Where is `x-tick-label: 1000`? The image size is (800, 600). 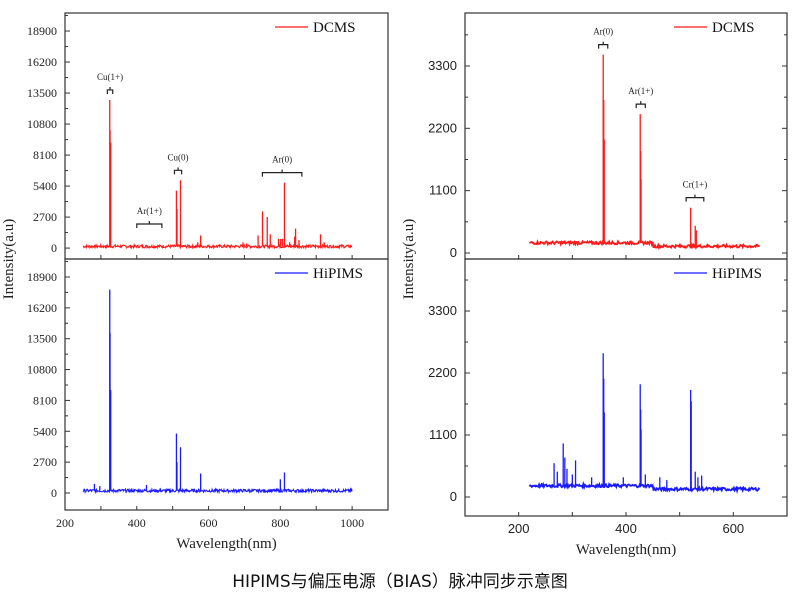
x-tick-label: 1000 is located at coordinates (352, 523).